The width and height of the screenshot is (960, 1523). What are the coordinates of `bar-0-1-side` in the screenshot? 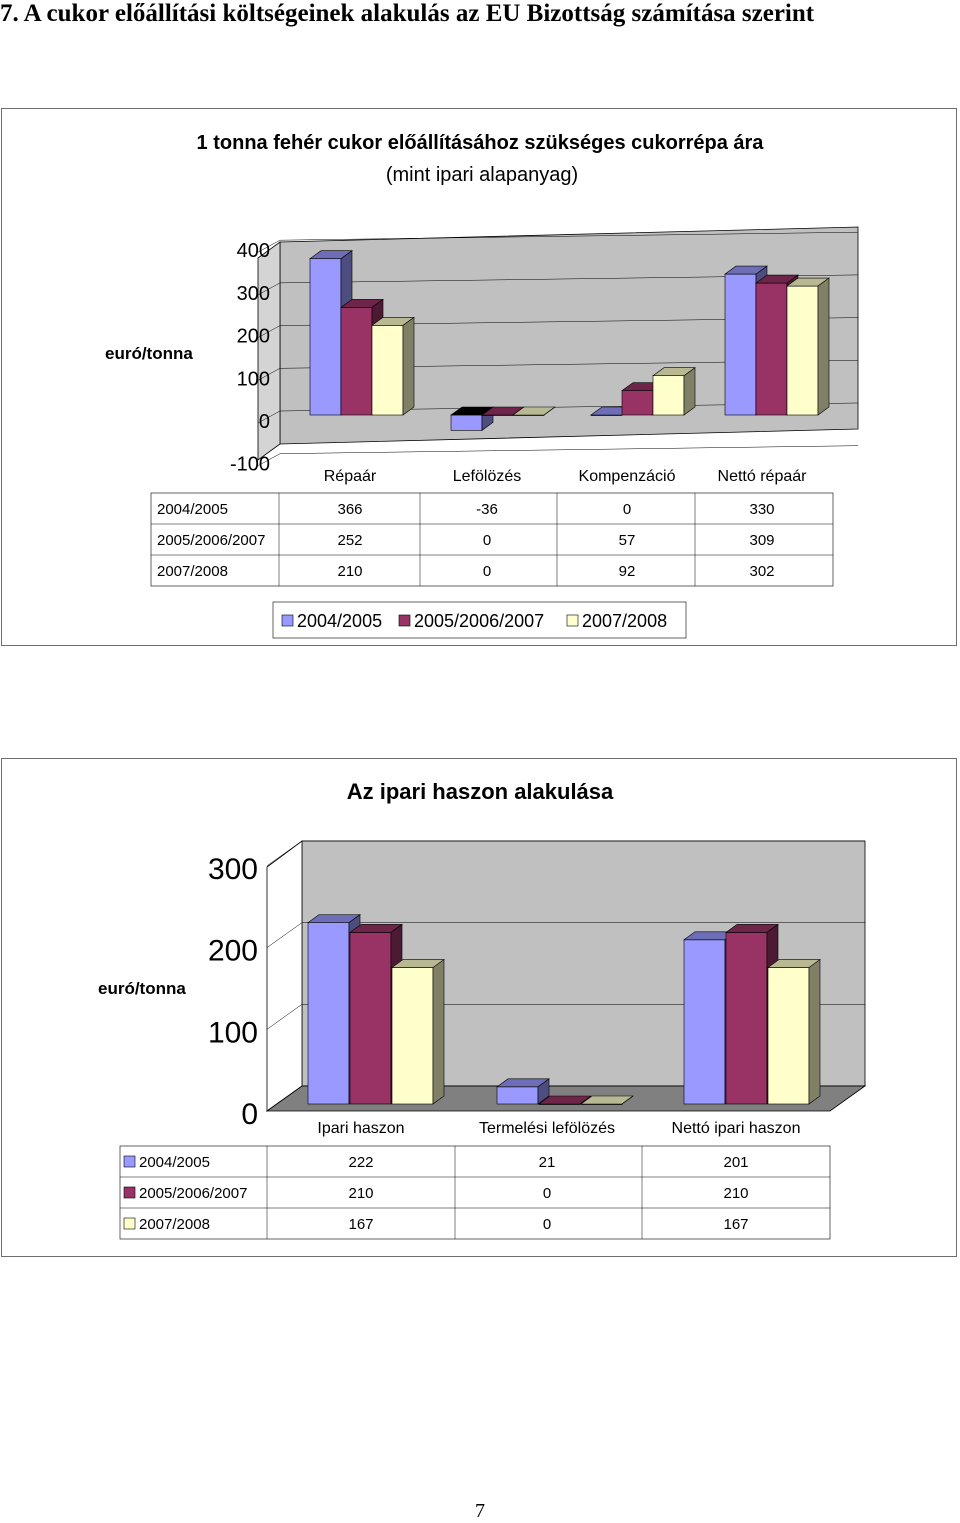 It's located at (543, 1091).